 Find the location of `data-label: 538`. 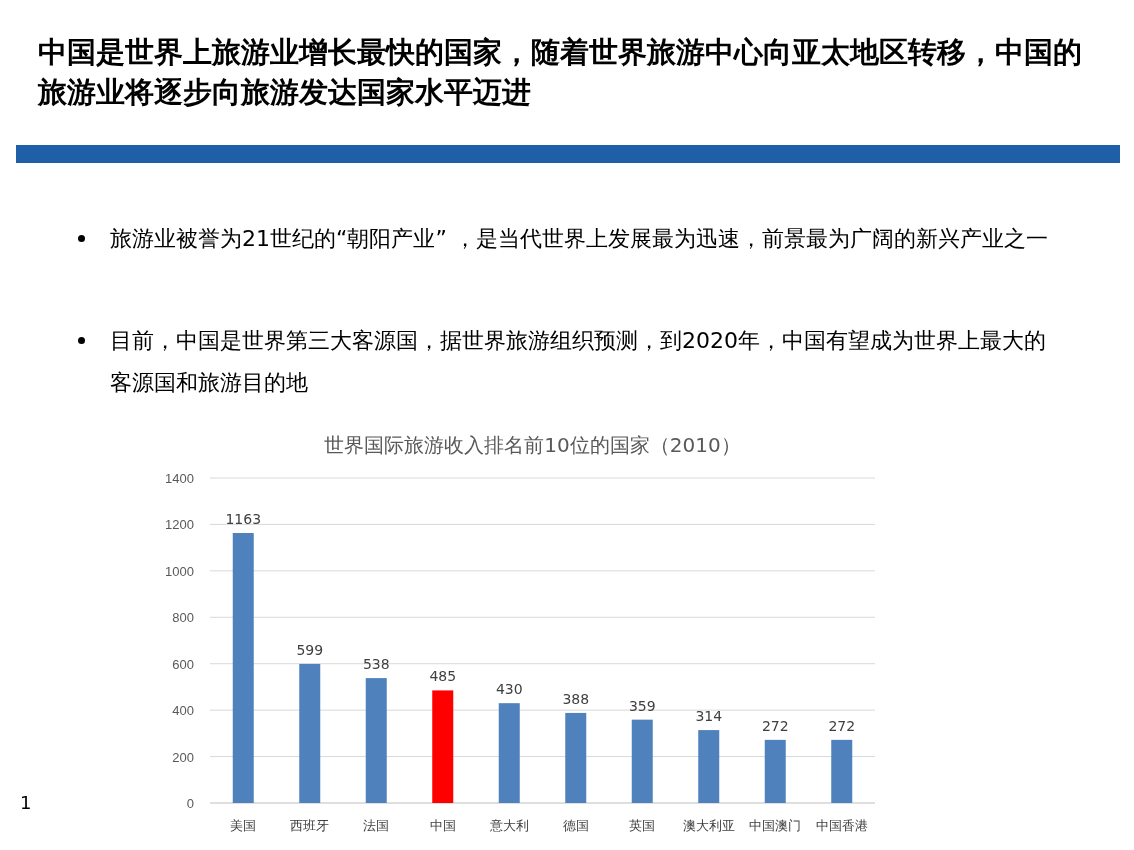

data-label: 538 is located at coordinates (376, 664).